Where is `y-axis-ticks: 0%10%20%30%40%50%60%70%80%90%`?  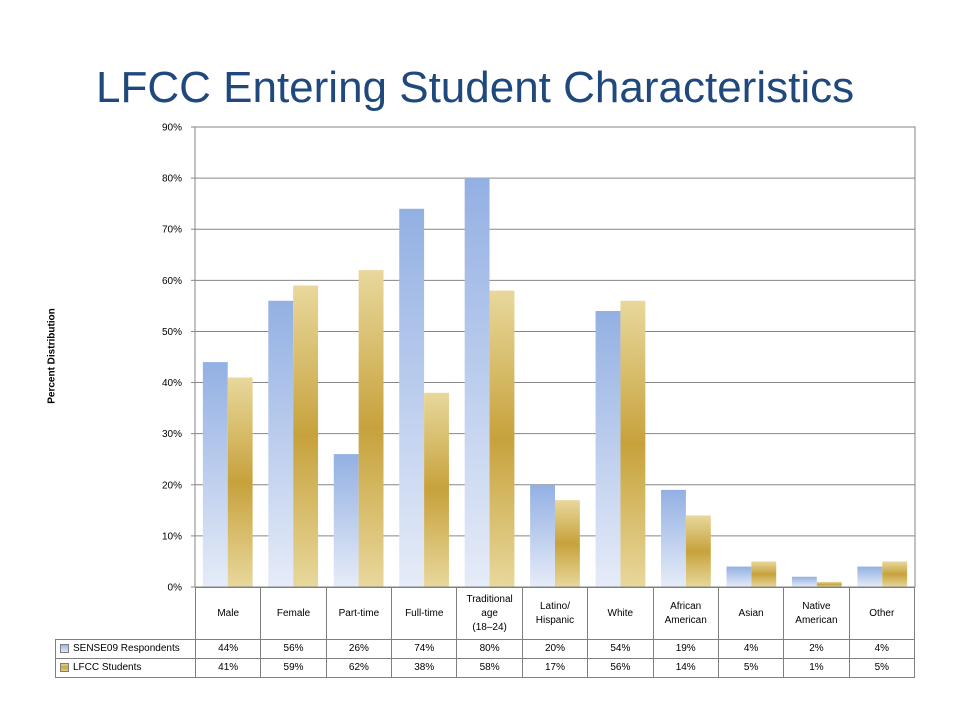 y-axis-ticks: 0%10%20%30%40%50%60%70%80%90% is located at coordinates (178, 358).